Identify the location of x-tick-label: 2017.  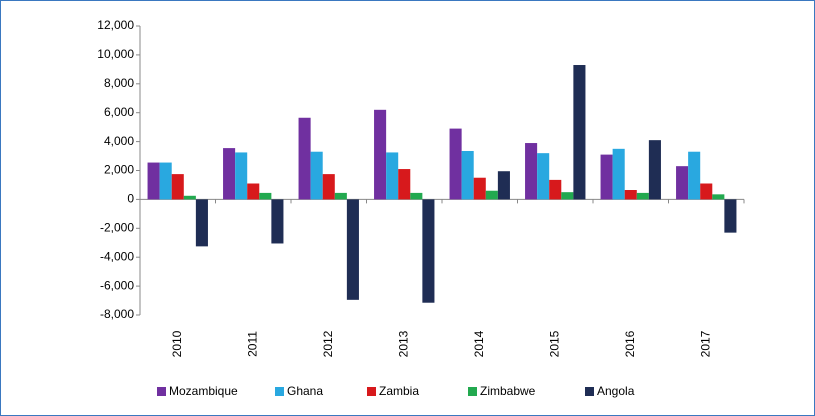
(705, 343).